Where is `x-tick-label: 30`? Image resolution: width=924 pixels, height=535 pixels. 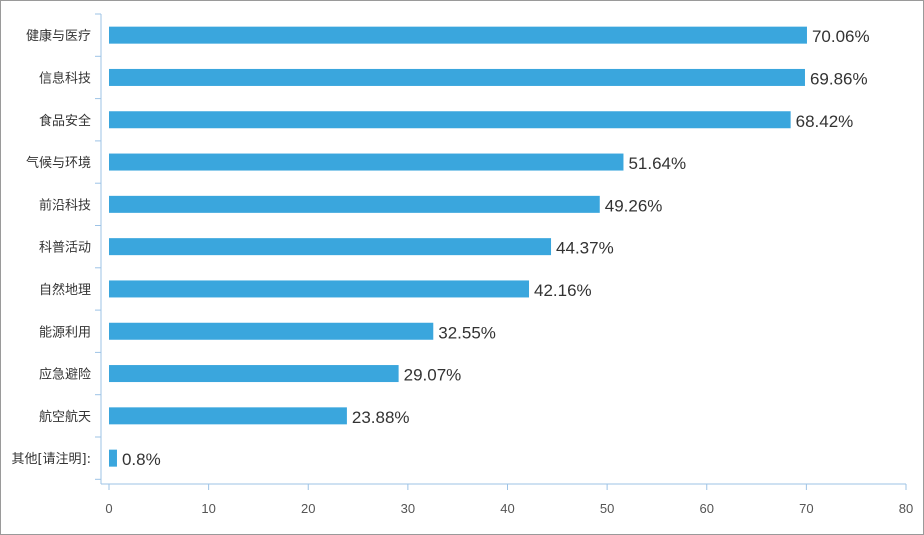 x-tick-label: 30 is located at coordinates (408, 508).